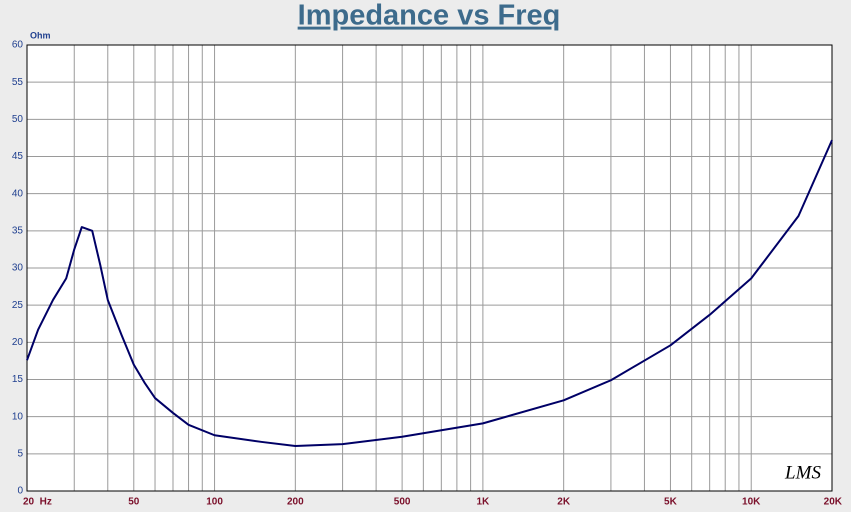  What do you see at coordinates (18, 342) in the screenshot?
I see `y-tick-label: 20` at bounding box center [18, 342].